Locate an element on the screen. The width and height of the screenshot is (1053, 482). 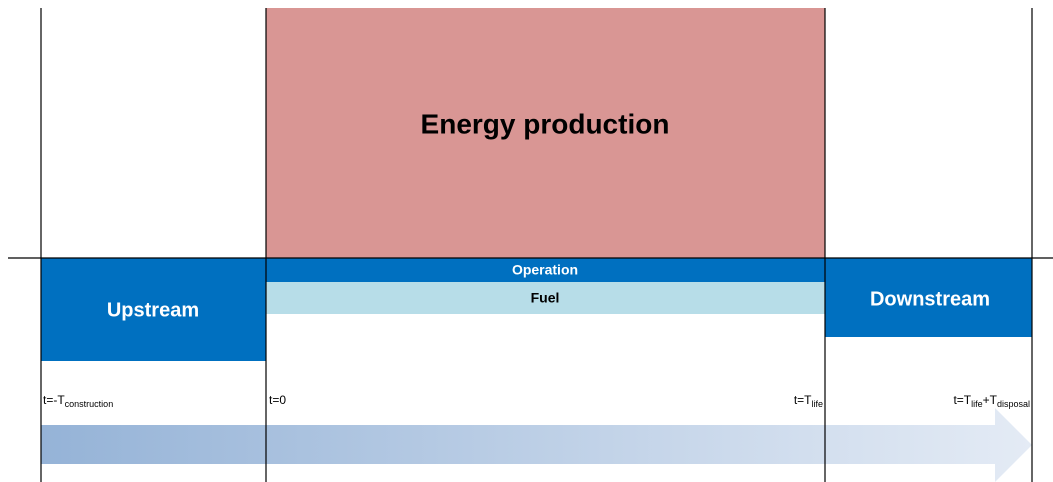
time-label: t=-Tconstruction is located at coordinates (78, 401).